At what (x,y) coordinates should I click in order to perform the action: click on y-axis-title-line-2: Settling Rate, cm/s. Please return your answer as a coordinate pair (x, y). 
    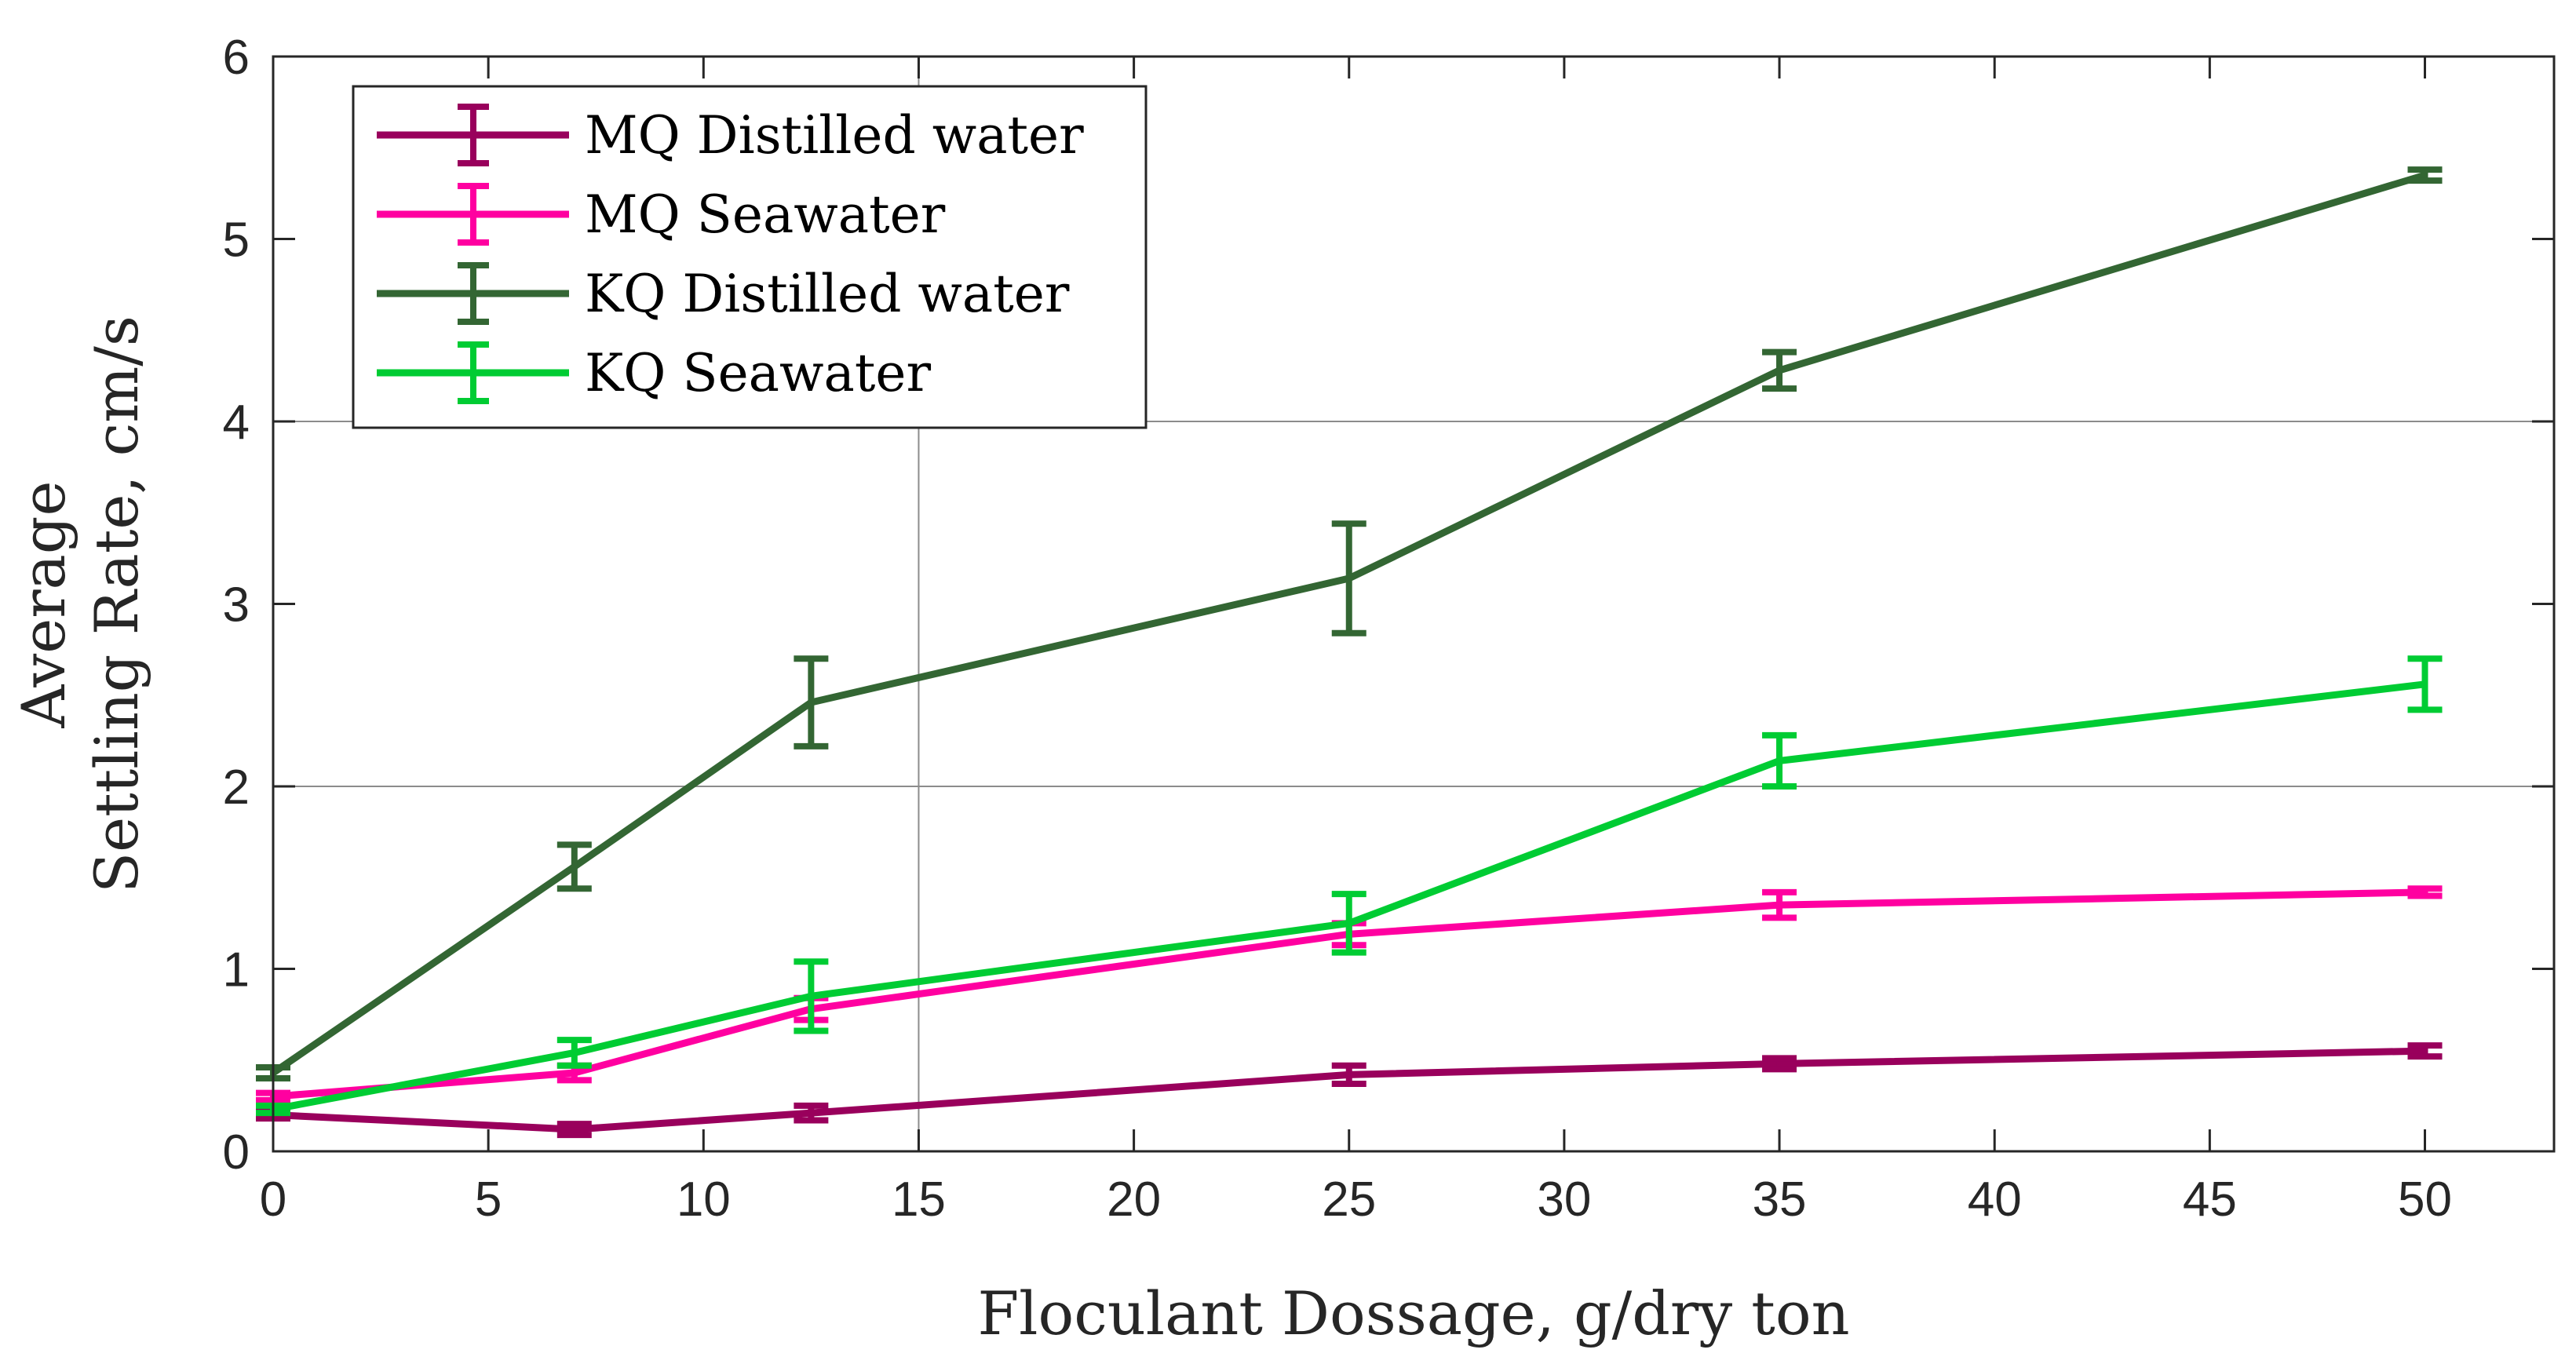
    Looking at the image, I should click on (116, 604).